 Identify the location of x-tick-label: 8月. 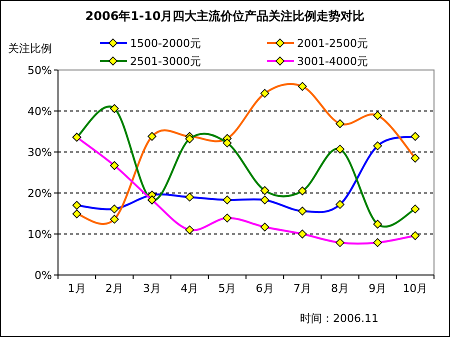
(340, 288).